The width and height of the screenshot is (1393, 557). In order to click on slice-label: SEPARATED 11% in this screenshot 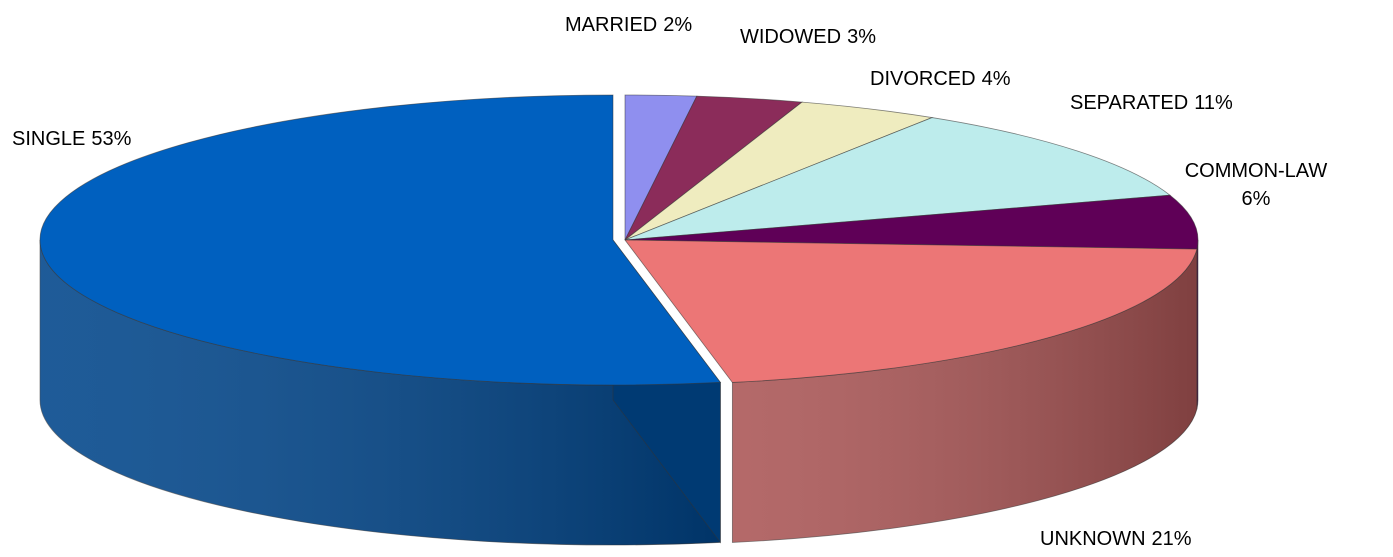, I will do `click(1151, 103)`.